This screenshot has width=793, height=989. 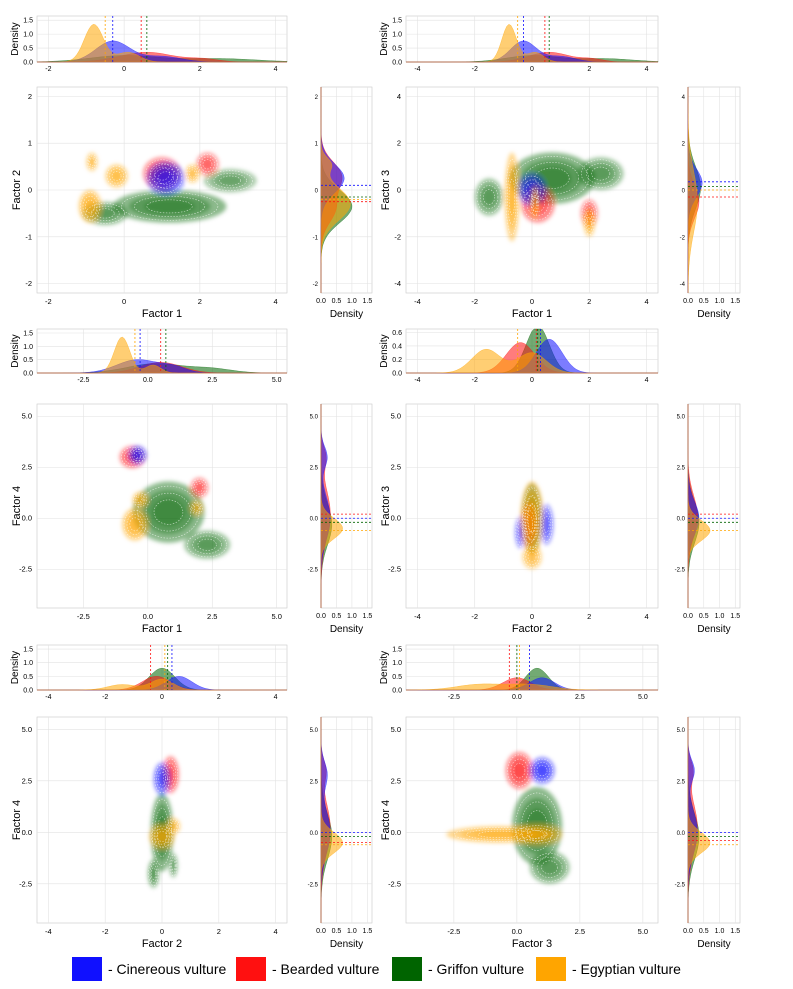 I want to click on x-tick-label: 2.5, so click(x=580, y=931).